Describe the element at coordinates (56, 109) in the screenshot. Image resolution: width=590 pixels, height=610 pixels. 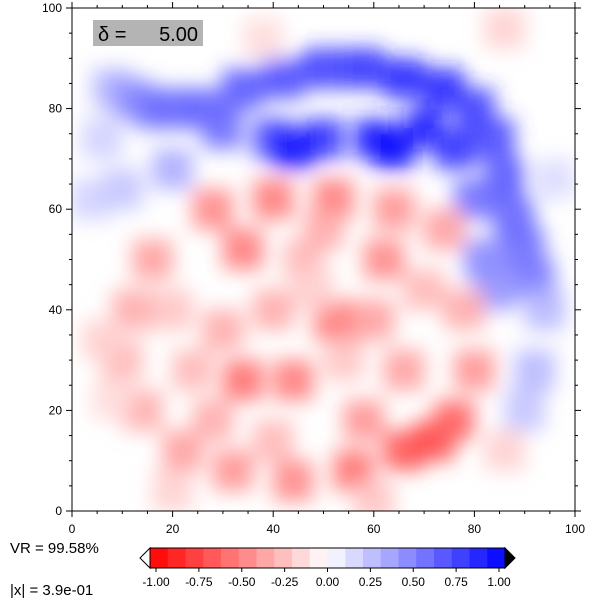
I see `y-tick-label: 80` at that location.